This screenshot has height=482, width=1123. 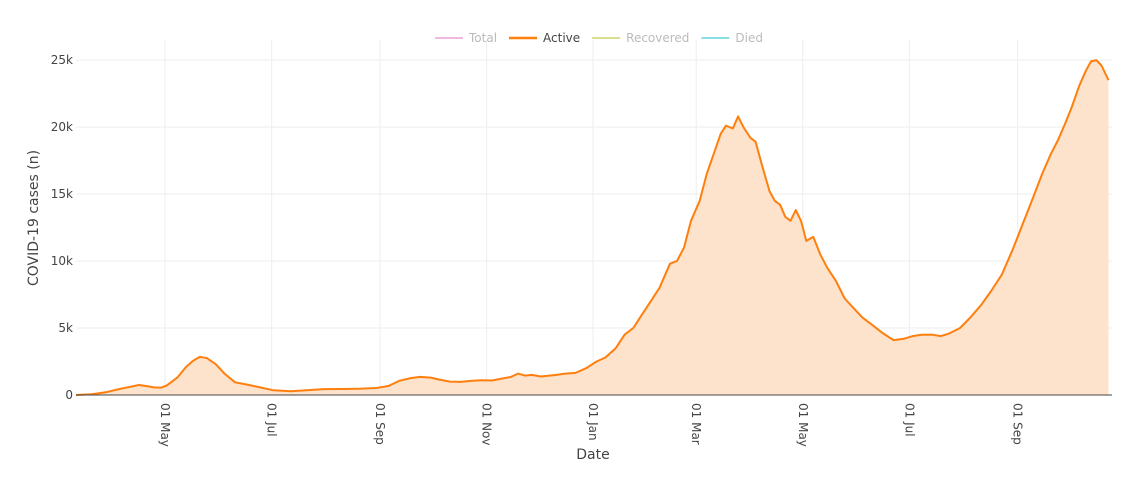 What do you see at coordinates (62, 194) in the screenshot?
I see `y-tick-label: 15k` at bounding box center [62, 194].